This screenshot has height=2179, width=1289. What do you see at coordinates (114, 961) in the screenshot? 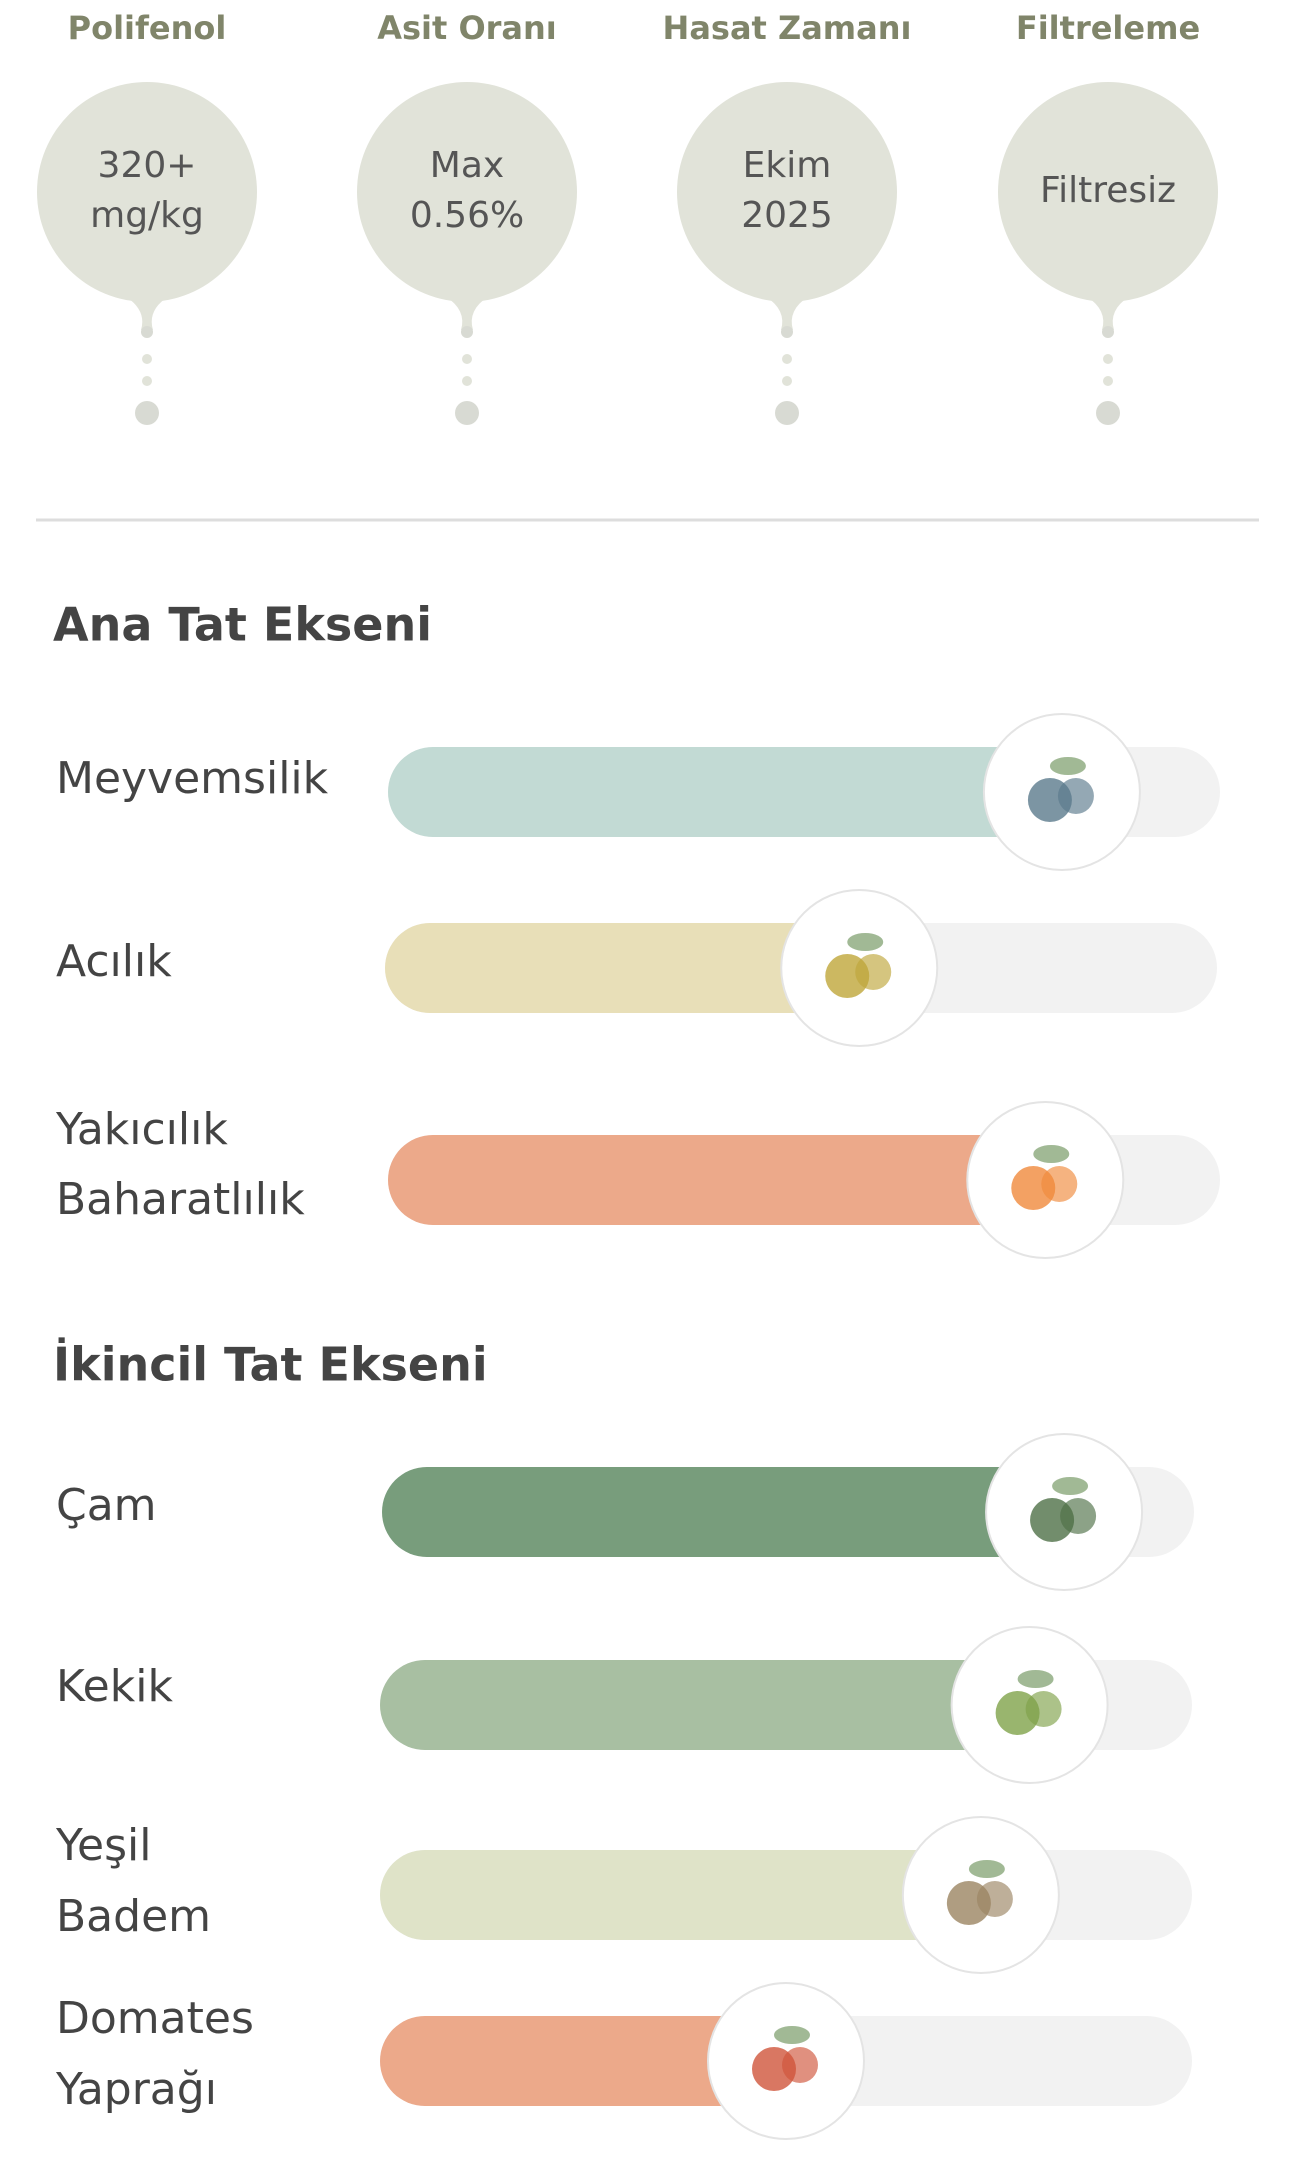
I see `row-label: Acılık` at bounding box center [114, 961].